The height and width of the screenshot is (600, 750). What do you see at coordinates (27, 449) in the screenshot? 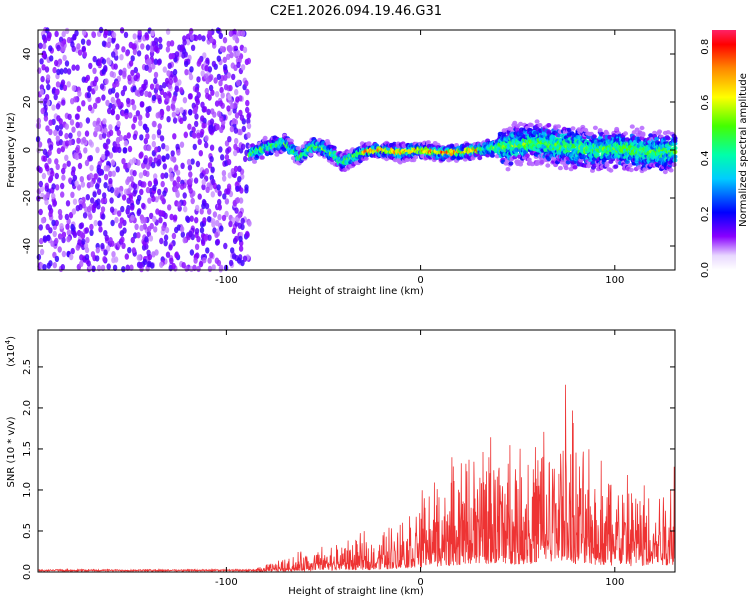
I see `snr-y-tick-label: 1.5` at bounding box center [27, 449].